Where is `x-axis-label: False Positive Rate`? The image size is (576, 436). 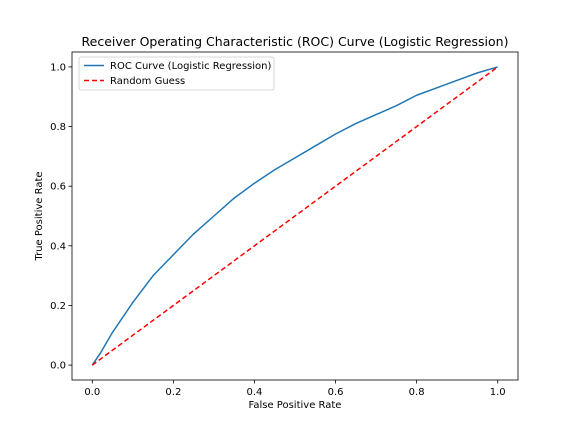 x-axis-label: False Positive Rate is located at coordinates (295, 405).